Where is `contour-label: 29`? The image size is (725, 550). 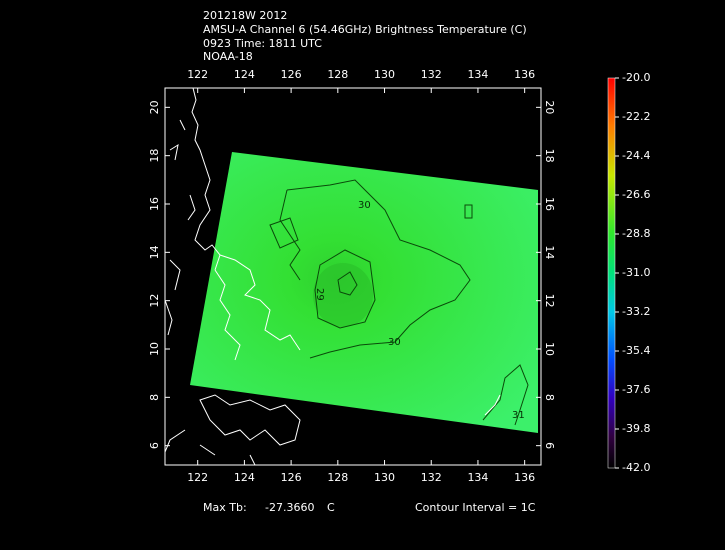 contour-label: 29 is located at coordinates (319, 294).